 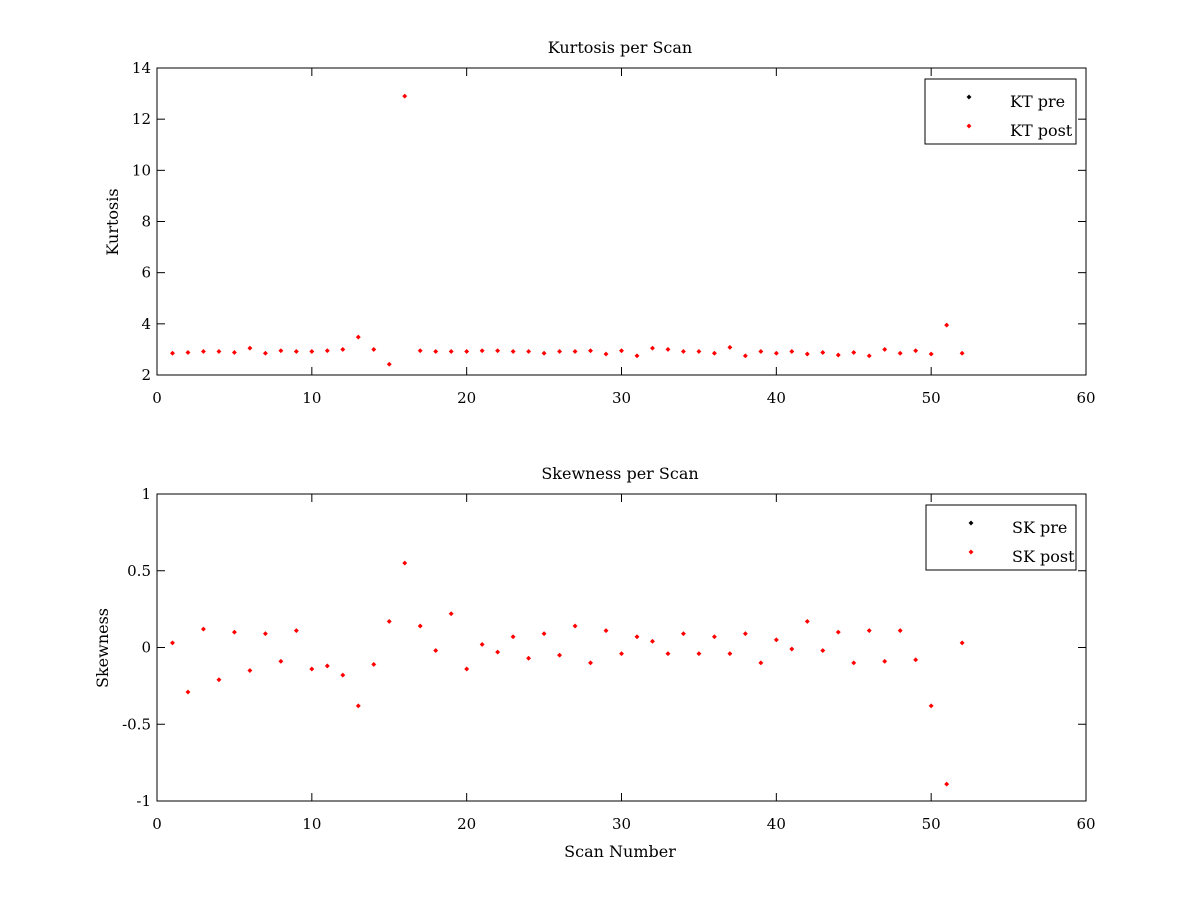 I want to click on y-tick-label: 8, so click(x=146, y=222).